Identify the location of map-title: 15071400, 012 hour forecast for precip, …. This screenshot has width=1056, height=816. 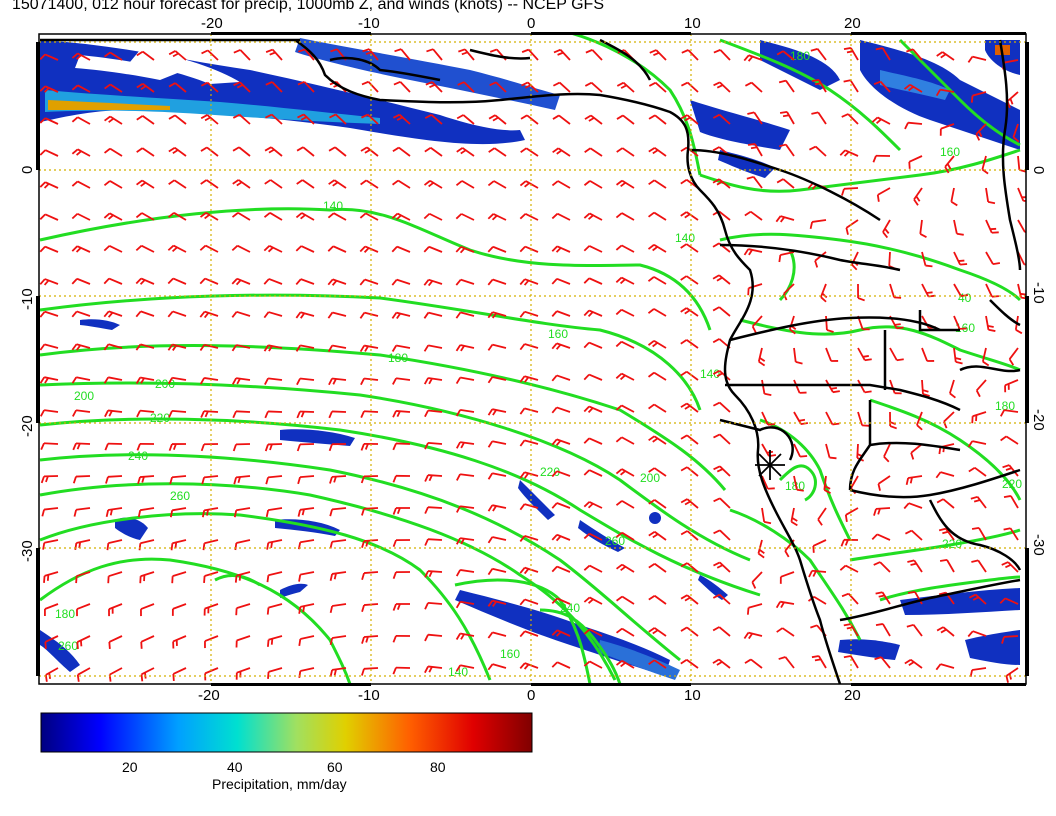
(308, 6).